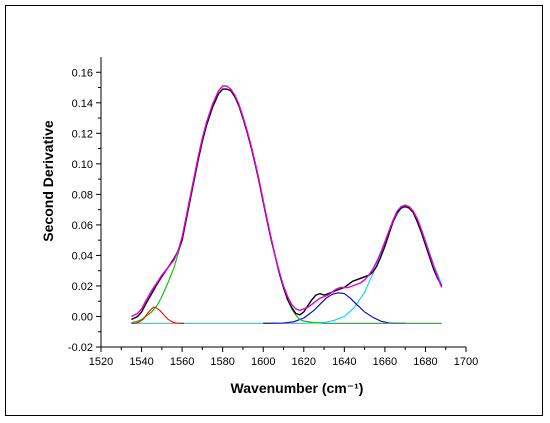 The height and width of the screenshot is (423, 550). I want to click on x-tick-label: 1700, so click(466, 362).